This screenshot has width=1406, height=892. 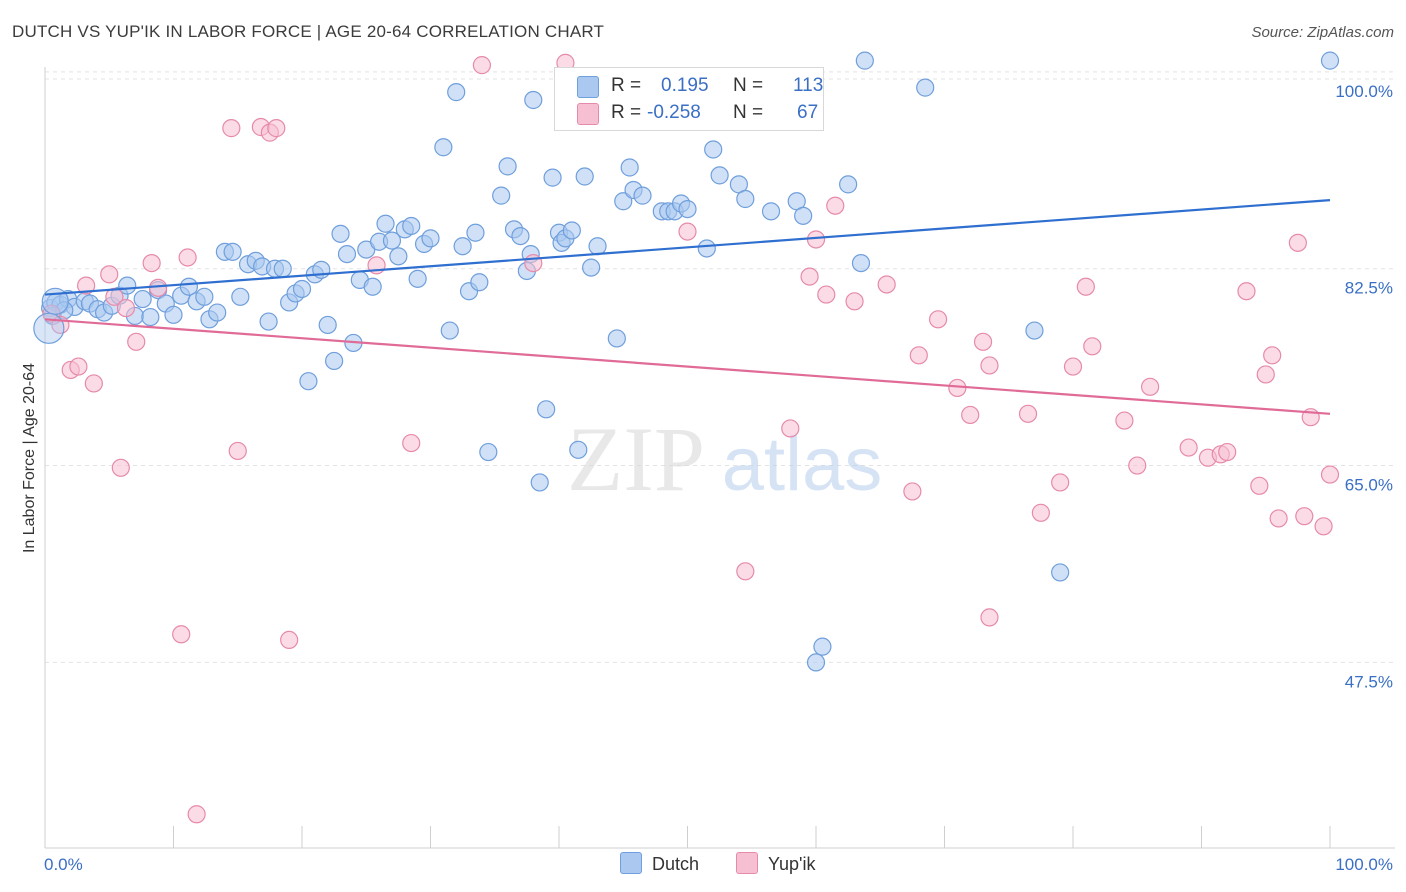 I want to click on series-legend-yupik: Yup'ik, so click(x=775, y=863).